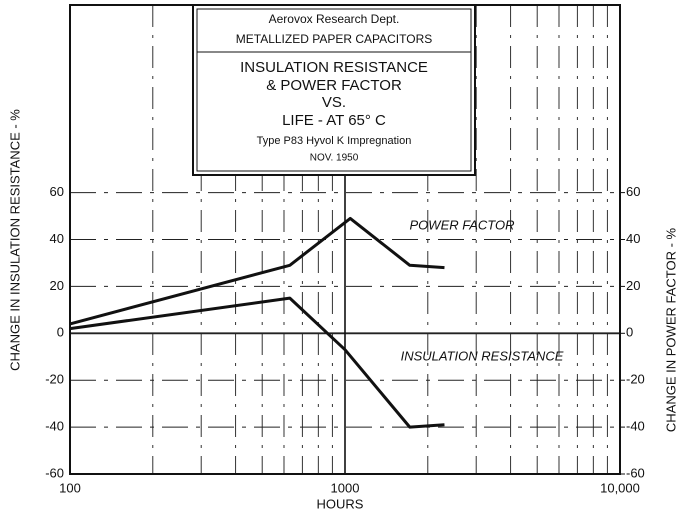  I want to click on y-tick-label: 20, so click(57, 285).